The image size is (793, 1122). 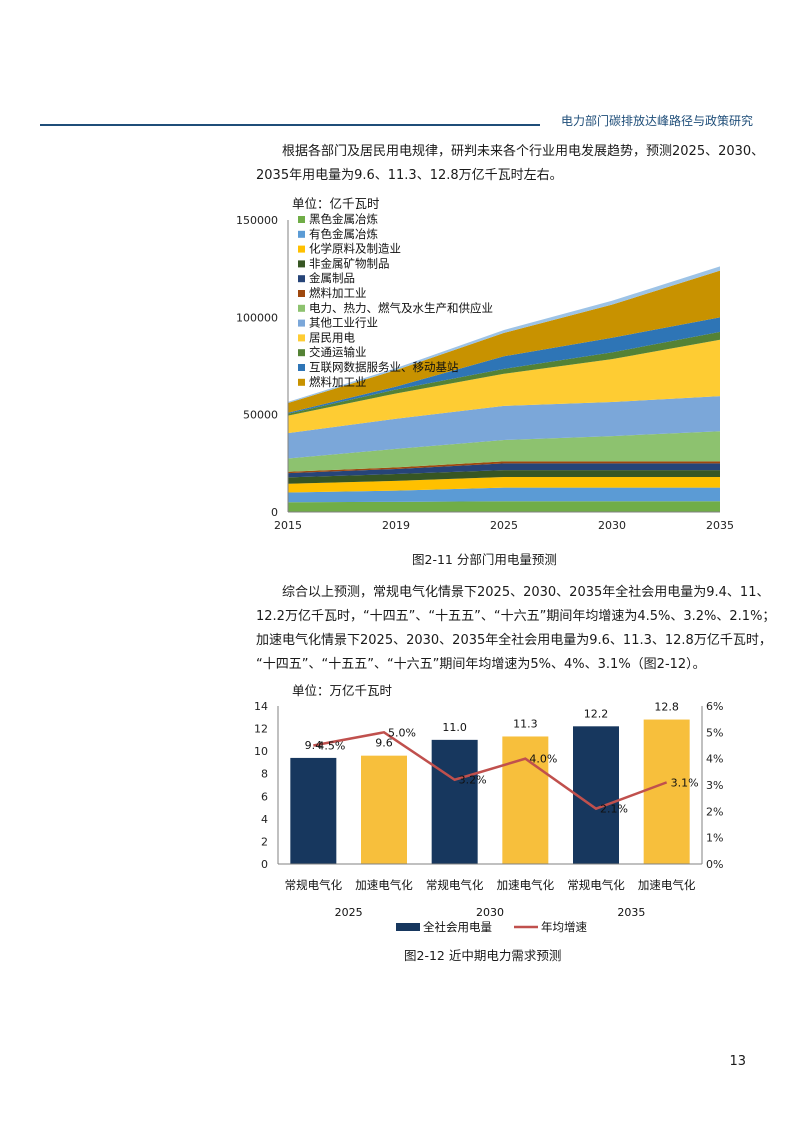 What do you see at coordinates (290, 125) in the screenshot?
I see `header-rule` at bounding box center [290, 125].